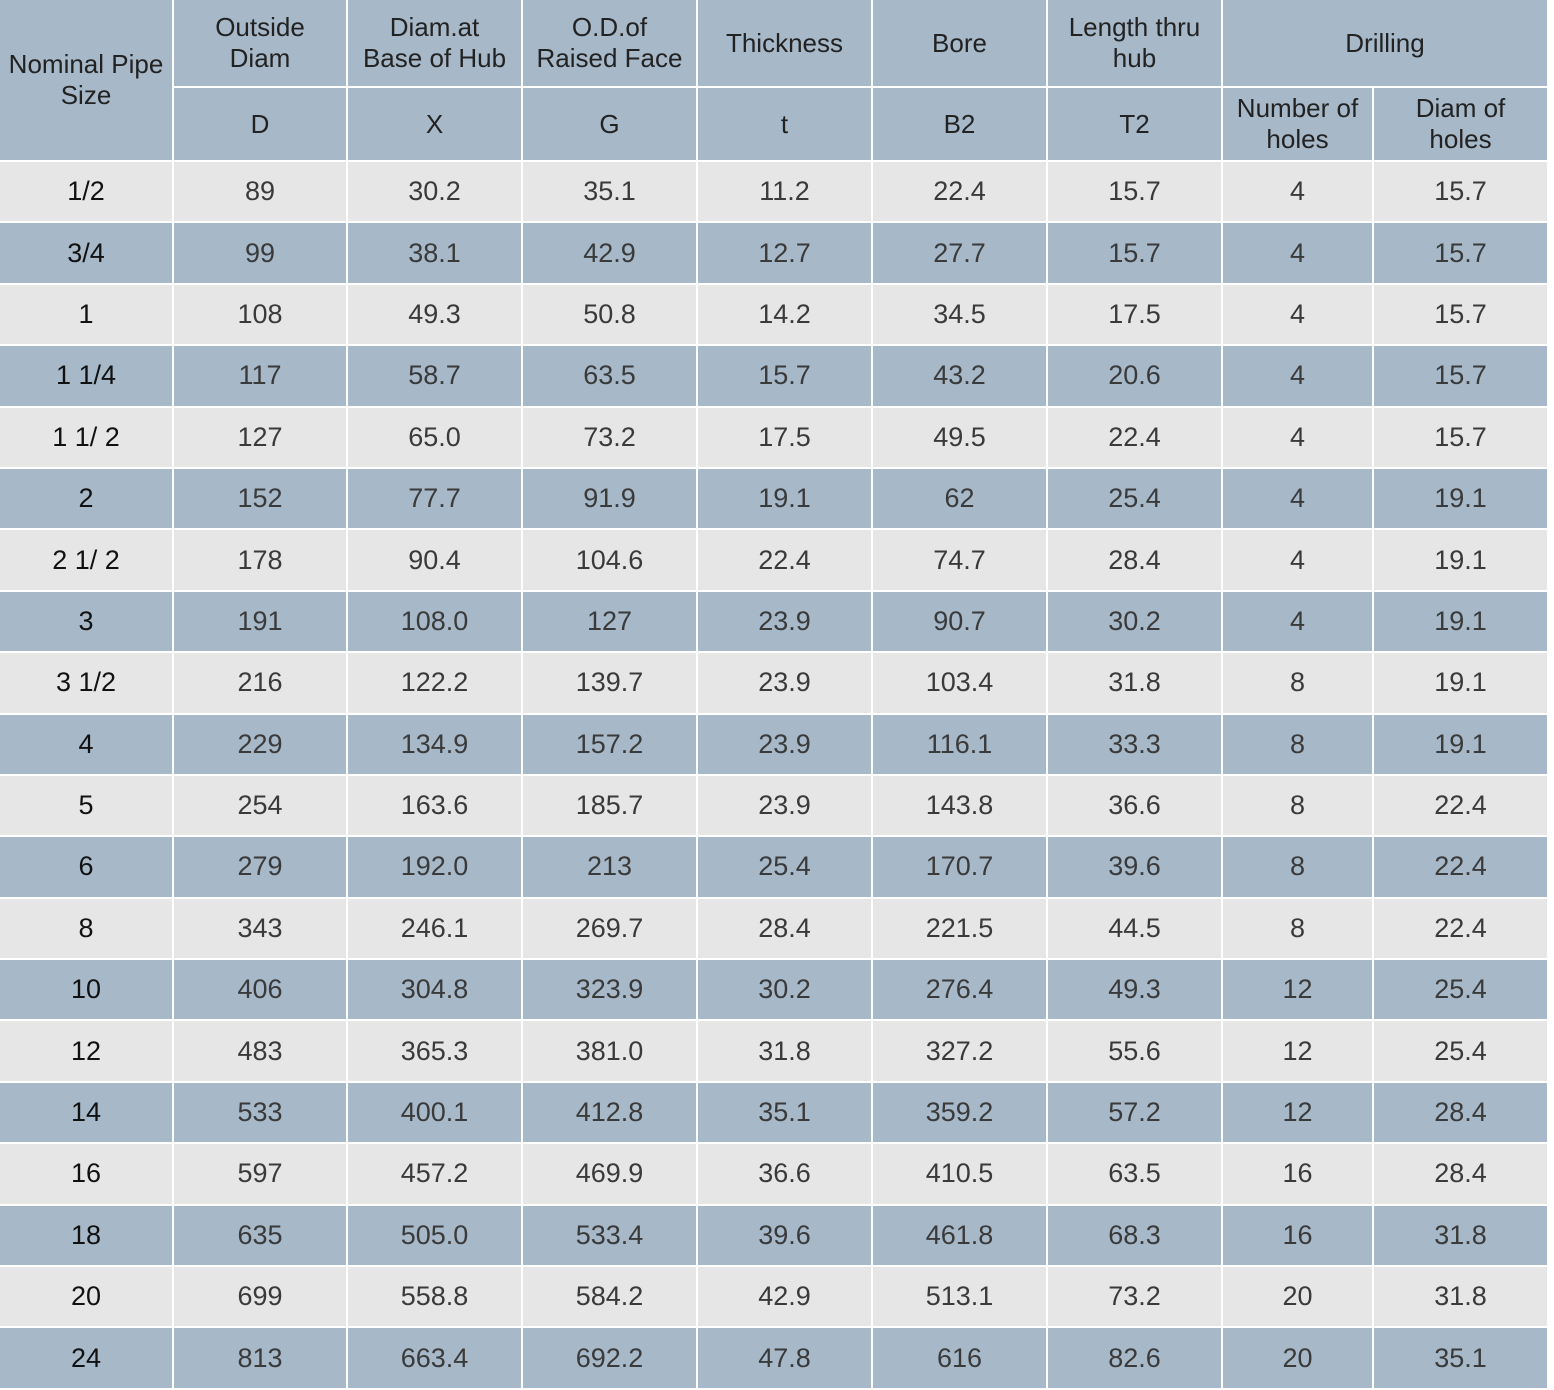 This screenshot has width=1554, height=1390. I want to click on table-cell: 246.1, so click(434, 928).